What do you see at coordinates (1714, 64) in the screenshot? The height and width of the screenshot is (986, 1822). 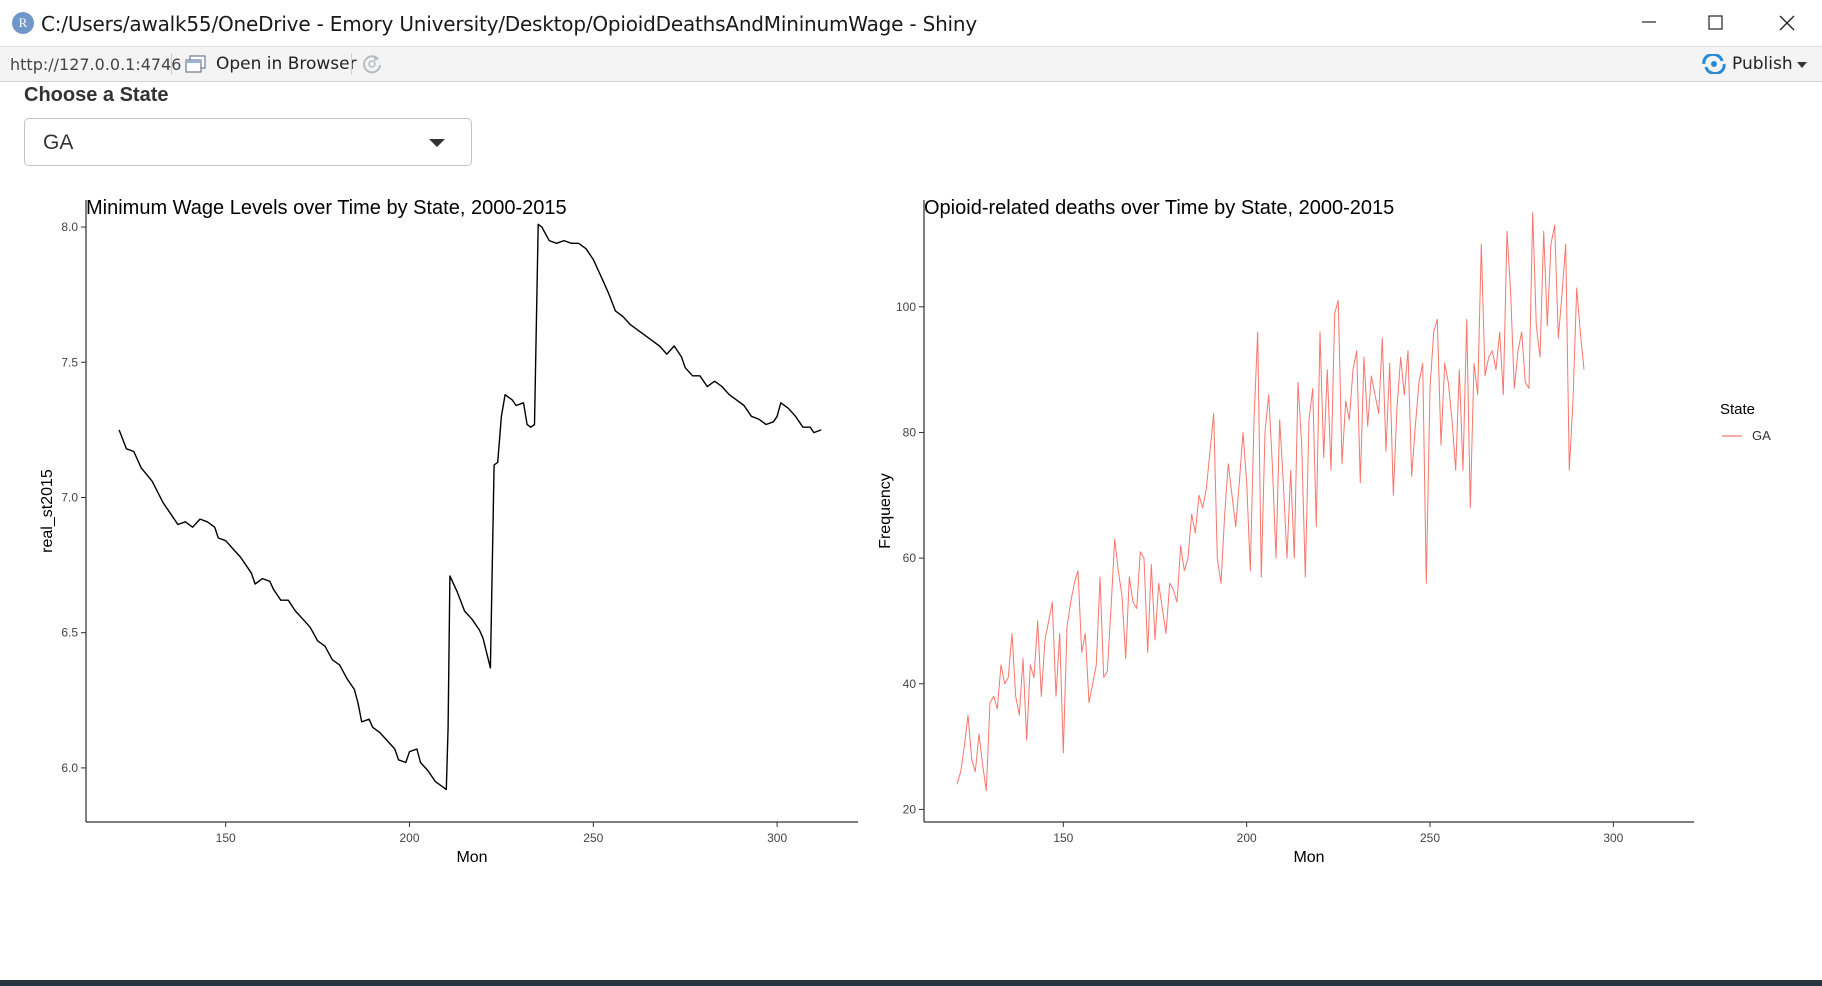 I see `publish-icon` at bounding box center [1714, 64].